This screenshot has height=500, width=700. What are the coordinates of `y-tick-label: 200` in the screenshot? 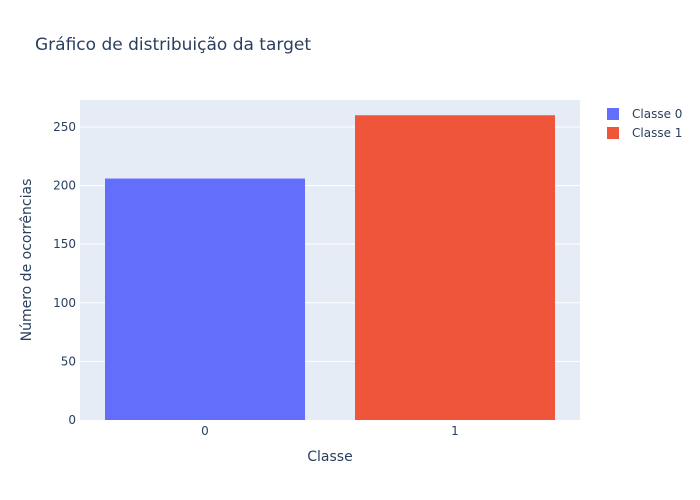 It's located at (64, 186).